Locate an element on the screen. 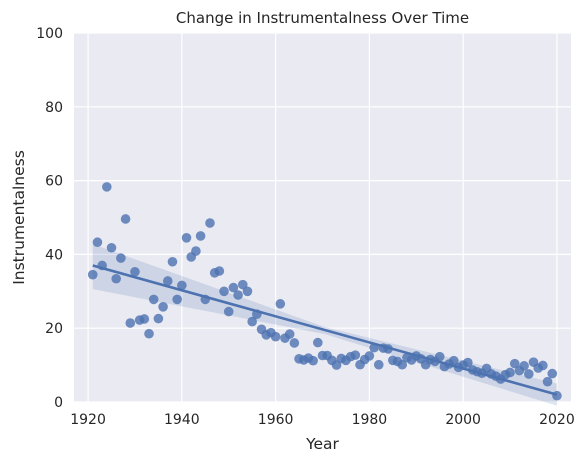 Image resolution: width=581 pixels, height=463 pixels. y-axis-label: Instrumentalness is located at coordinates (19, 217).